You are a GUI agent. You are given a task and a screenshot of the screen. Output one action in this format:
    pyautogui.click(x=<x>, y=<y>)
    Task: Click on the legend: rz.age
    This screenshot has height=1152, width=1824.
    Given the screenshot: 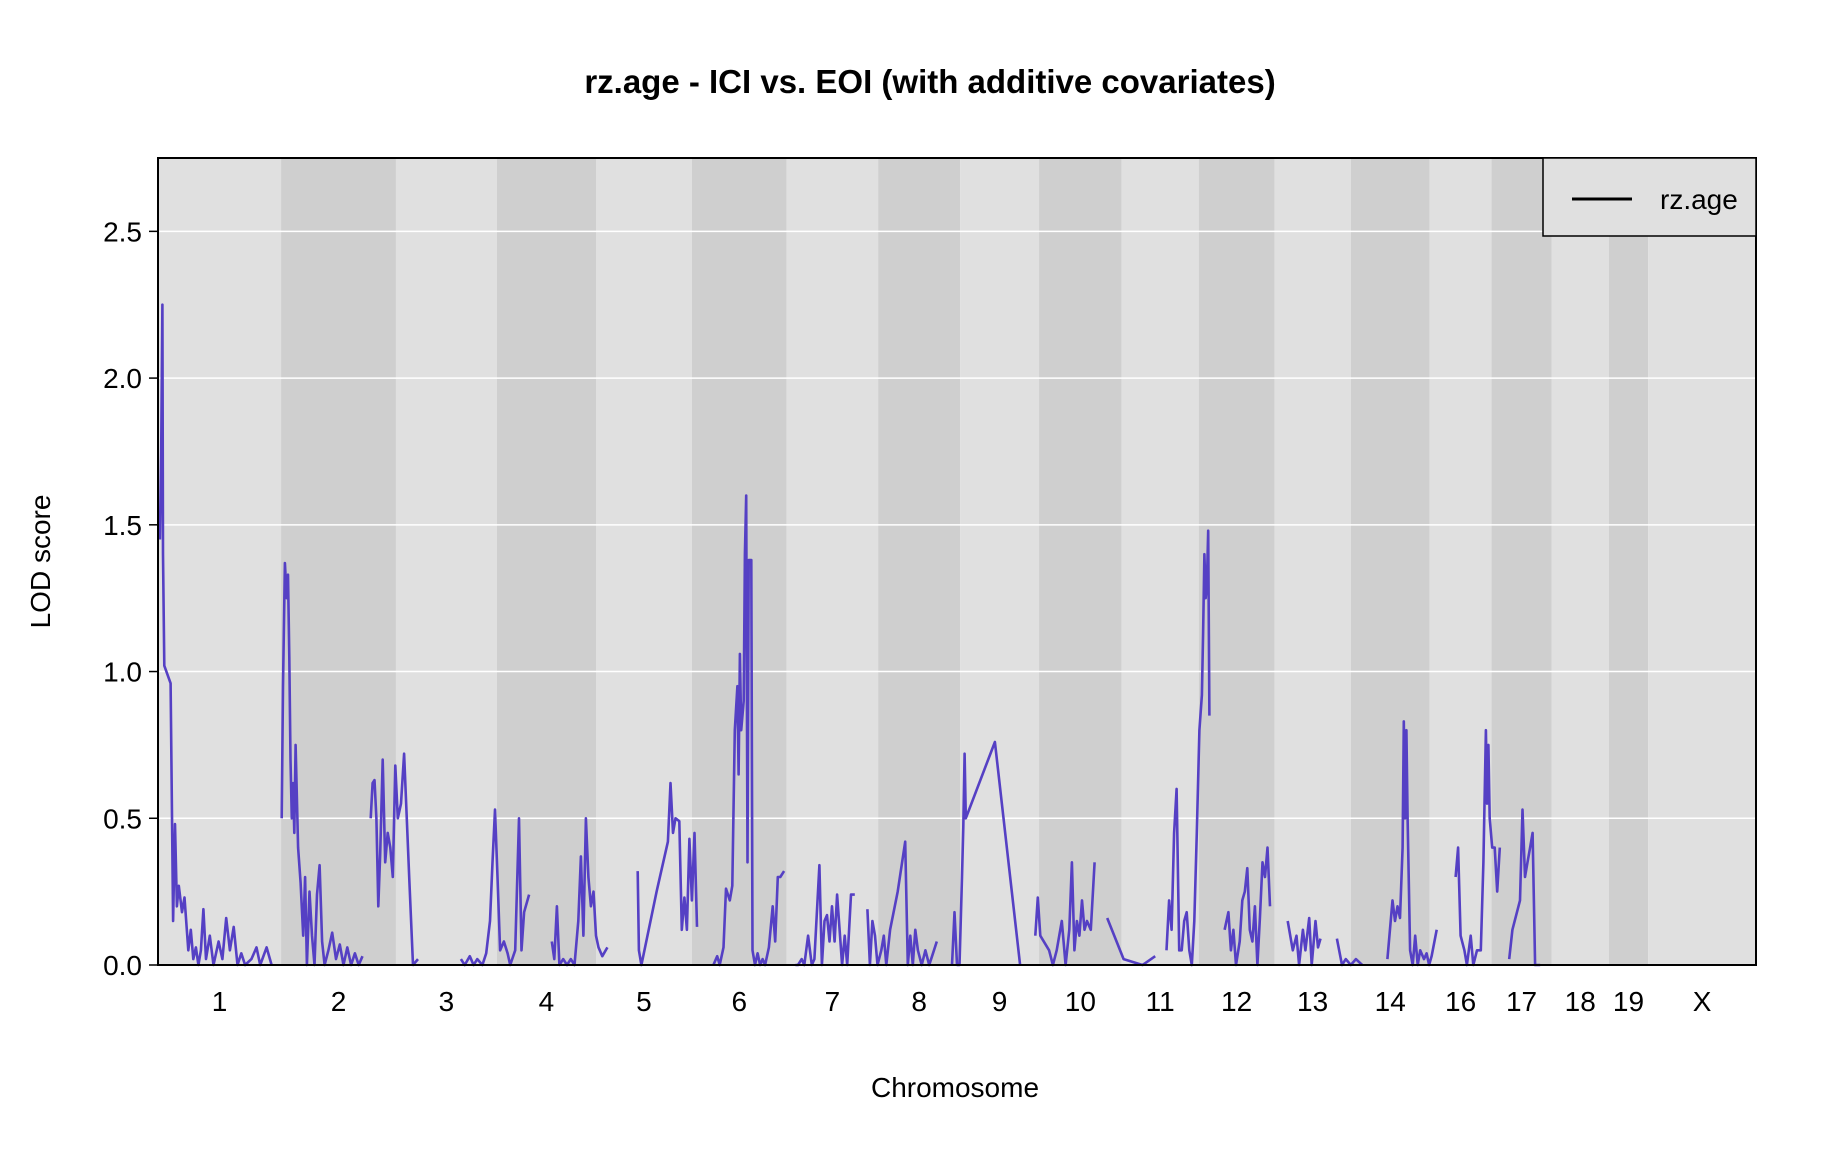 What is the action you would take?
    pyautogui.click(x=1649, y=197)
    